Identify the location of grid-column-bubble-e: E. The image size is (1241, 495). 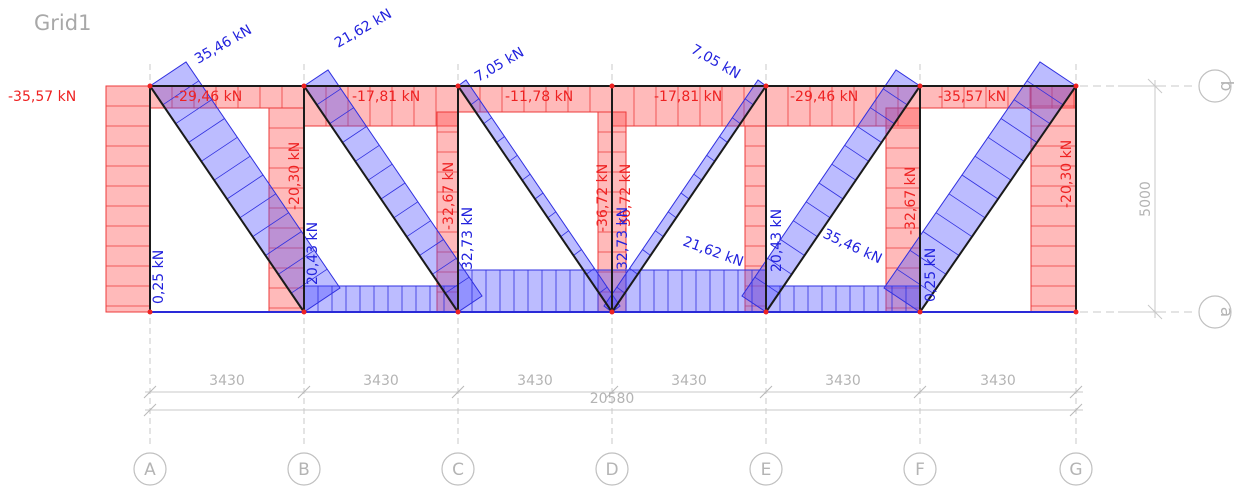
(766, 469).